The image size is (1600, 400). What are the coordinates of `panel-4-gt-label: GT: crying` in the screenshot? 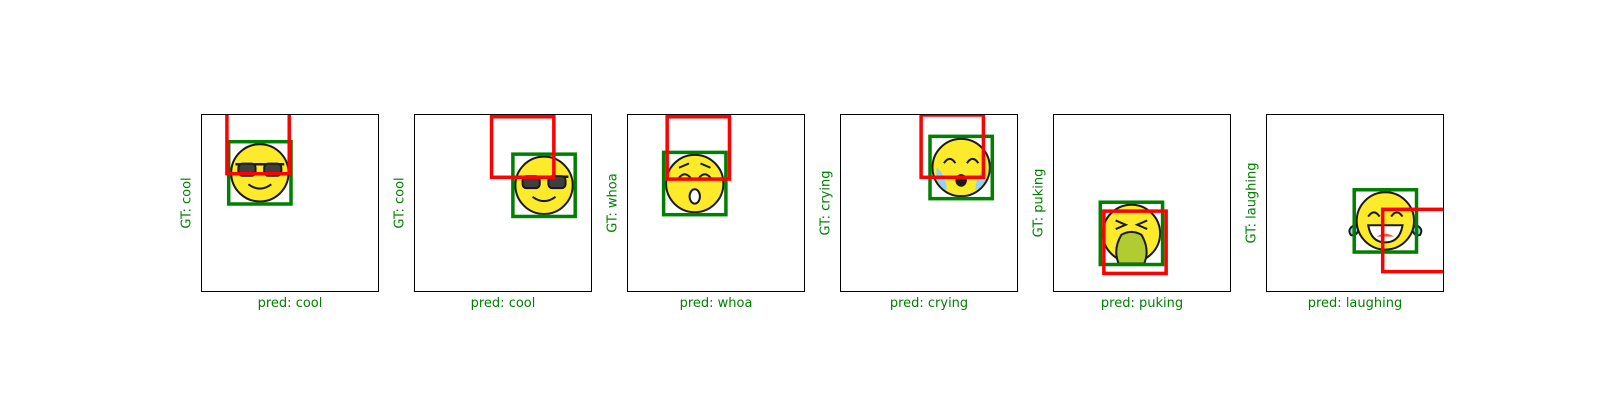 It's located at (826, 203).